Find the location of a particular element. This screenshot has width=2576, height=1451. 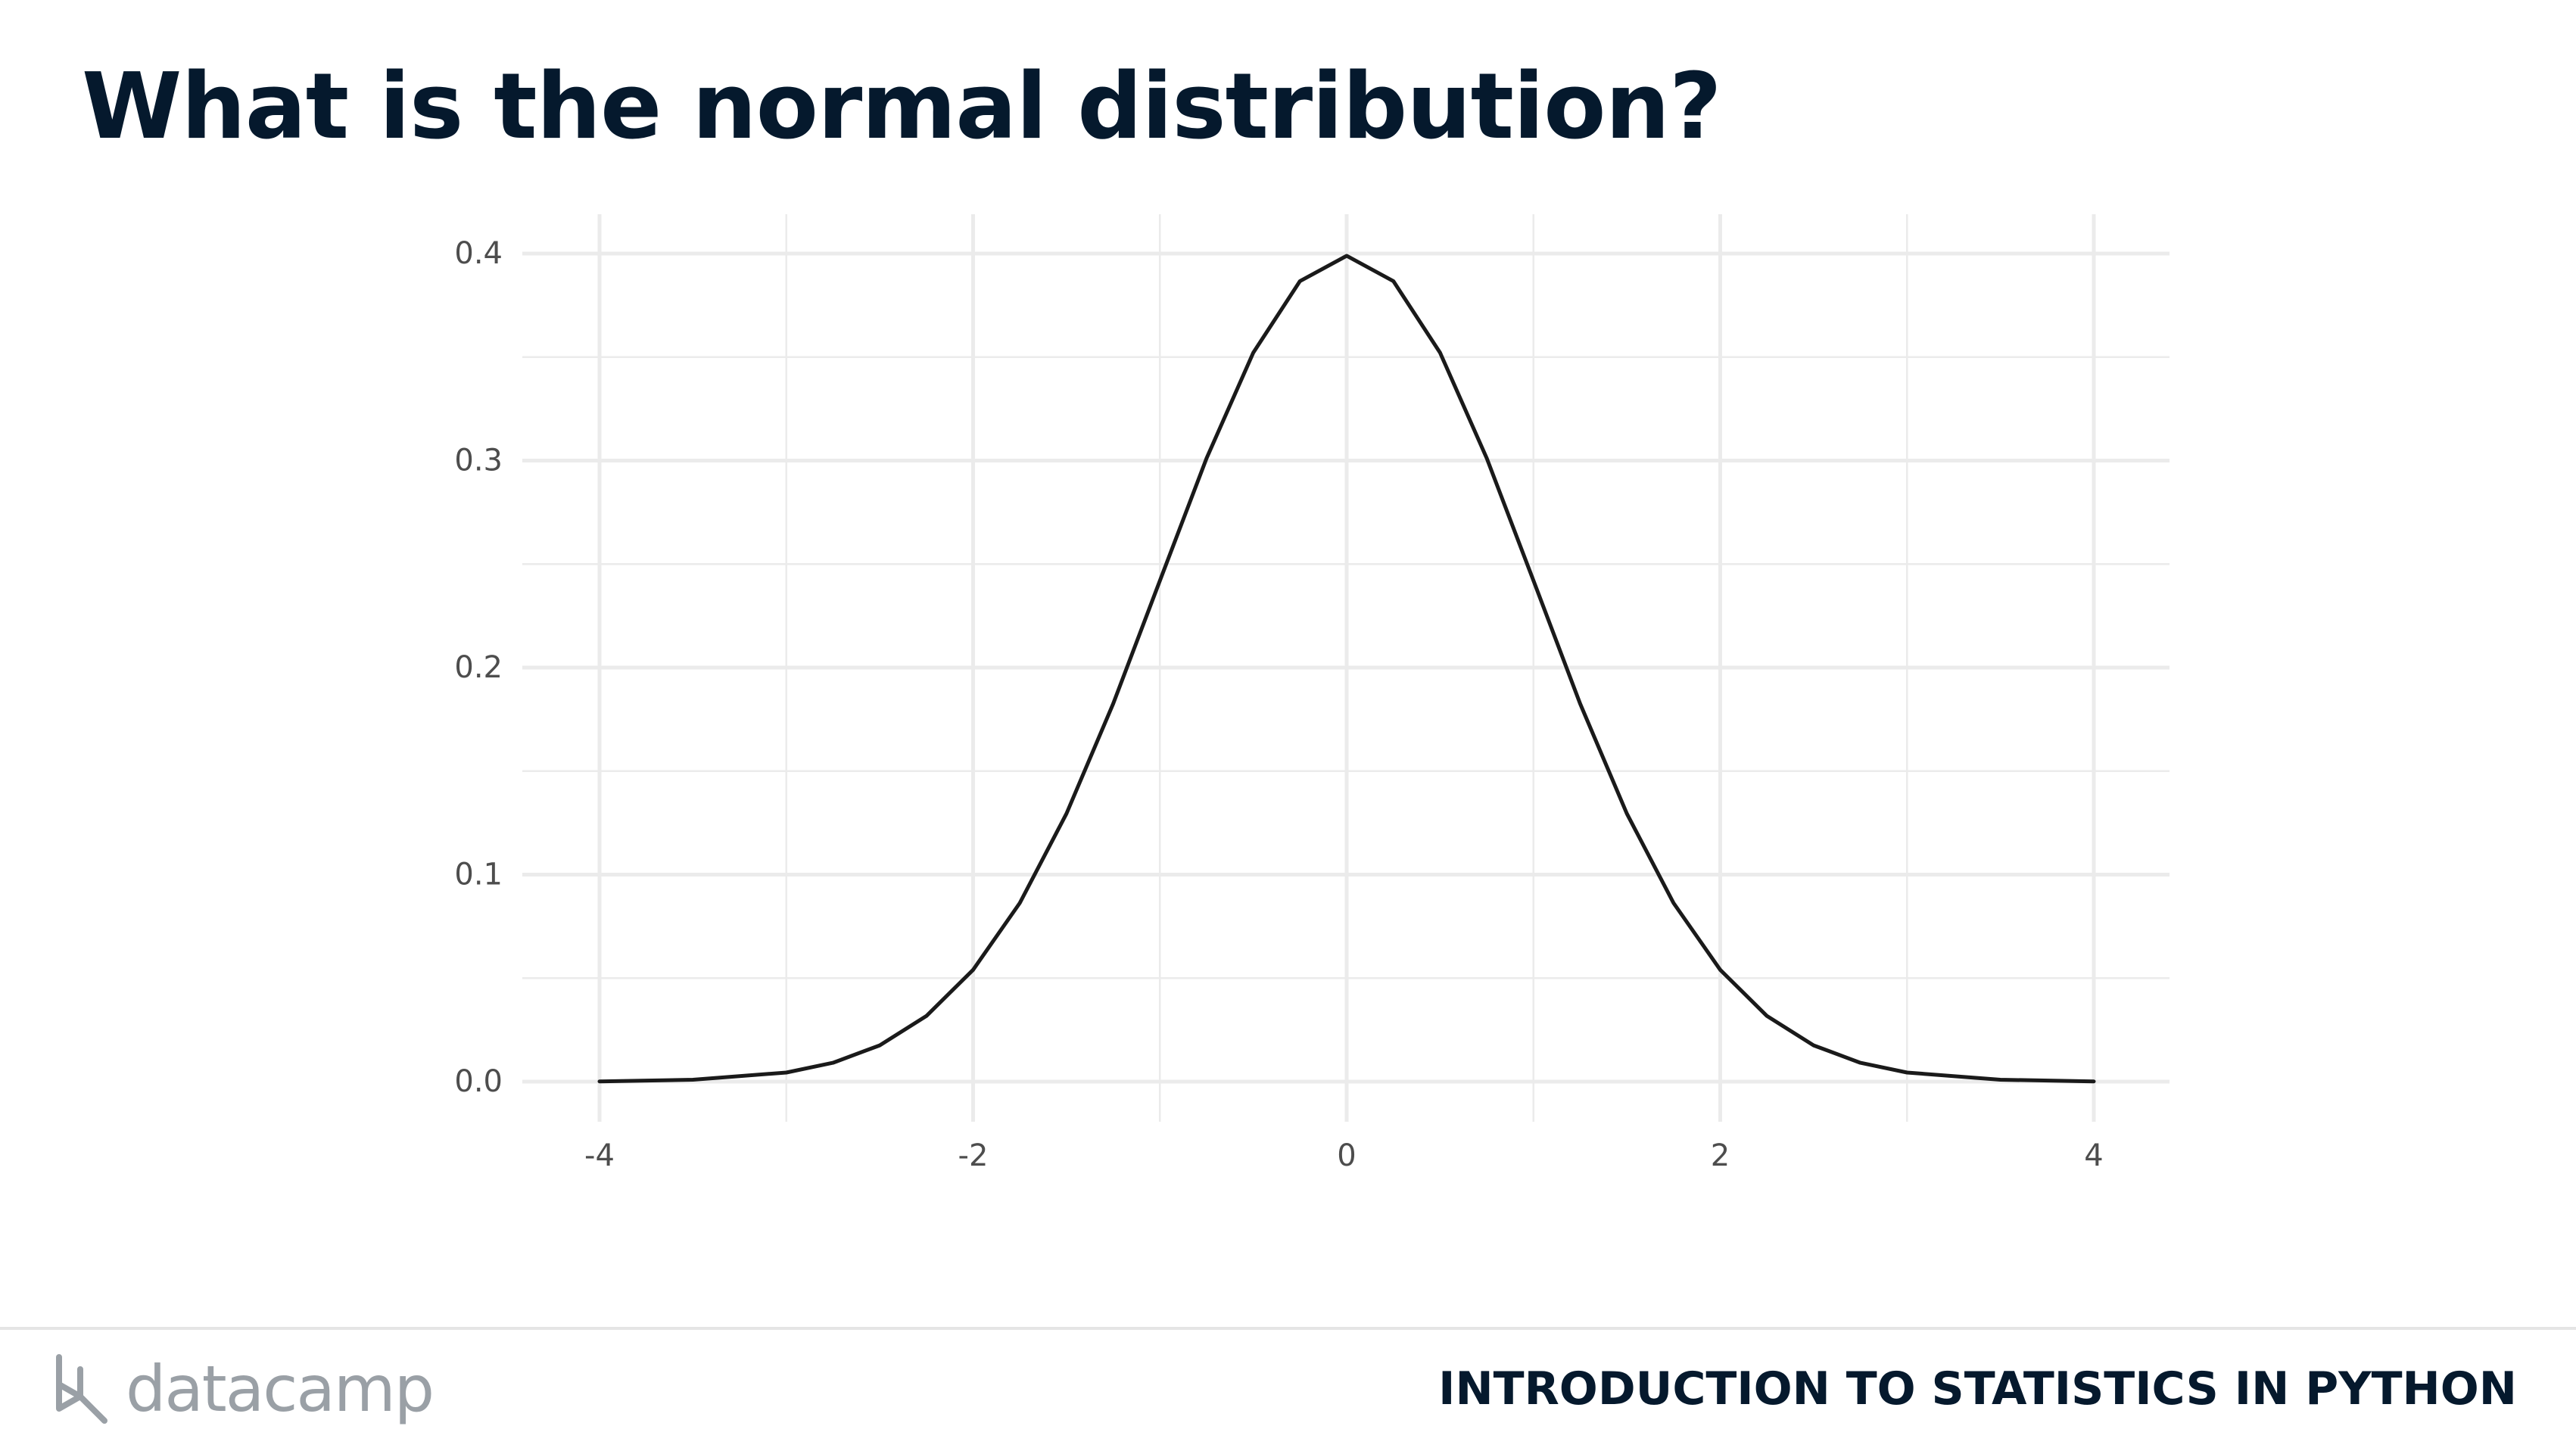

x-tick-label: -4 is located at coordinates (599, 1155).